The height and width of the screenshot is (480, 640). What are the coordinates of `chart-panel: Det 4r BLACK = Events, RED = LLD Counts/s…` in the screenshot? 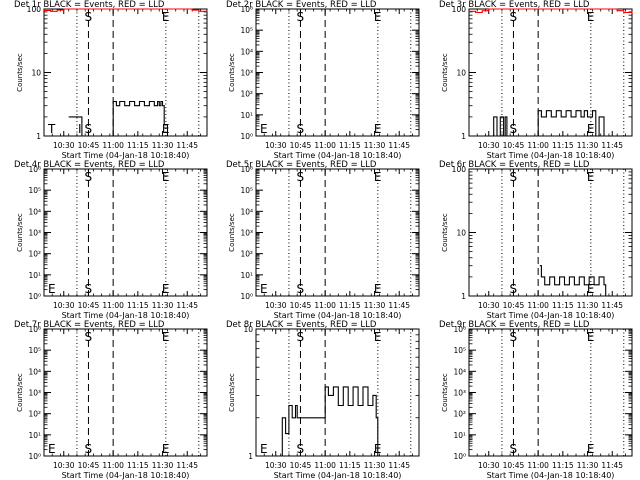 It's located at (111, 240).